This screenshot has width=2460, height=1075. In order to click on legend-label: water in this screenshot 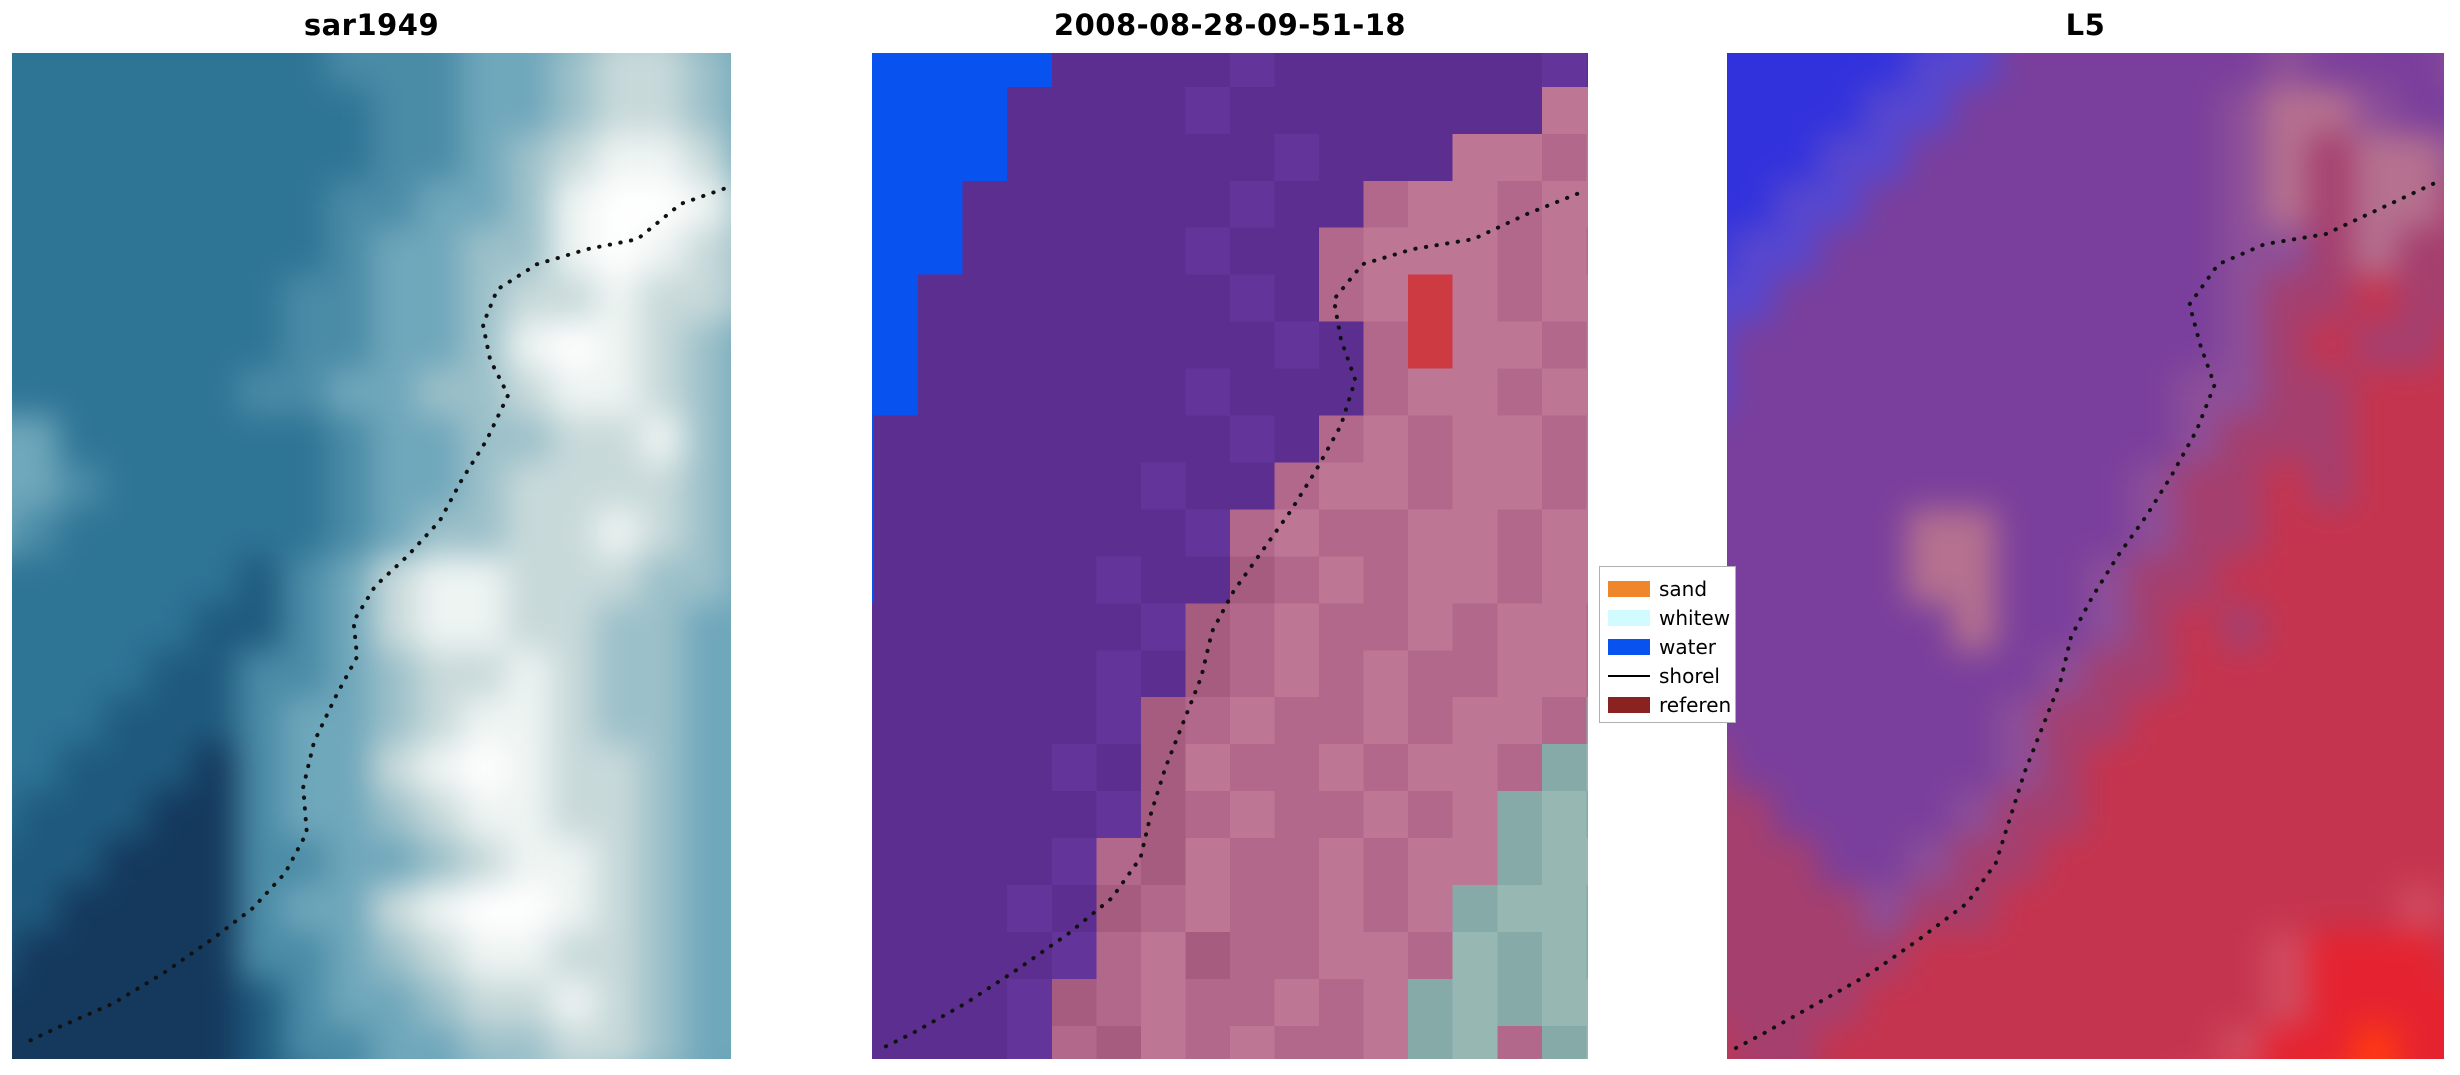, I will do `click(1687, 646)`.